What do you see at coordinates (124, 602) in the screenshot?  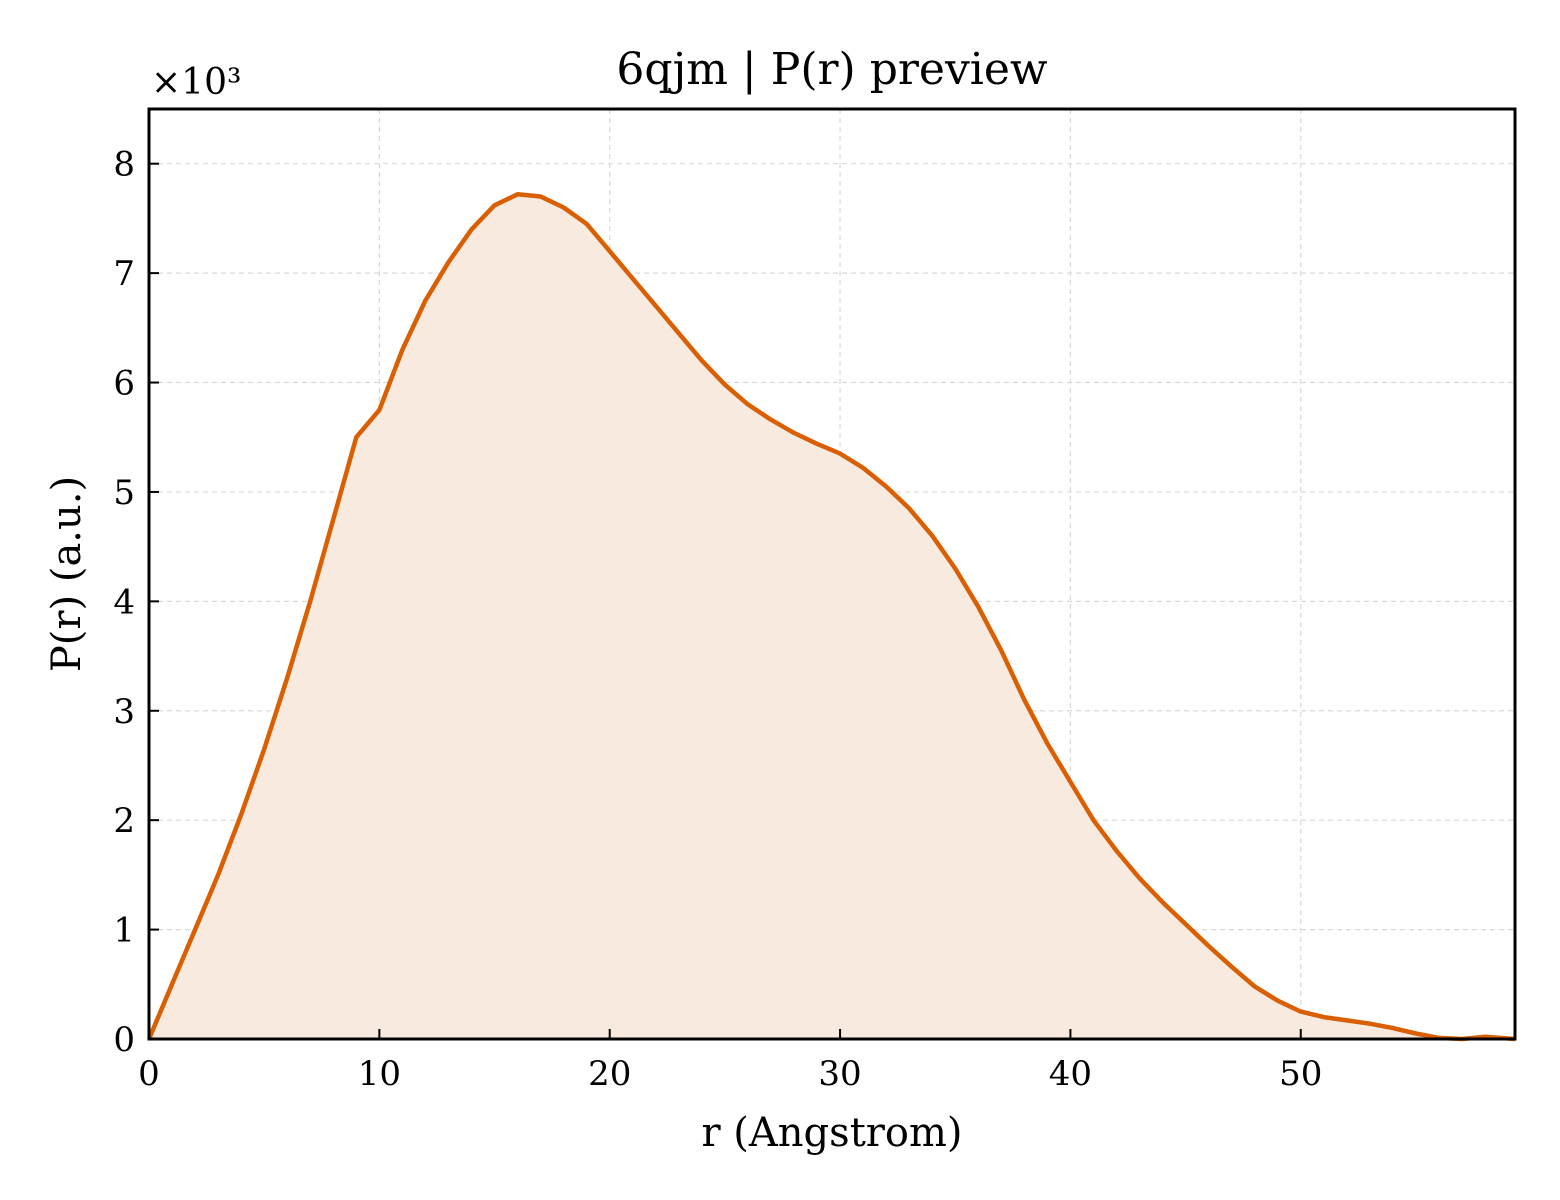 I see `y-tick-label: 4` at bounding box center [124, 602].